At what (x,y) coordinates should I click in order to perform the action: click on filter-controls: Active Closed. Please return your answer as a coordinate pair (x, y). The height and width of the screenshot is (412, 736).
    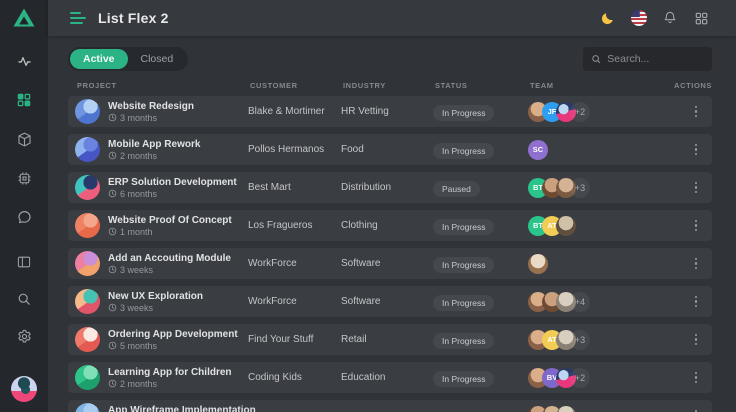
    Looking at the image, I should click on (390, 59).